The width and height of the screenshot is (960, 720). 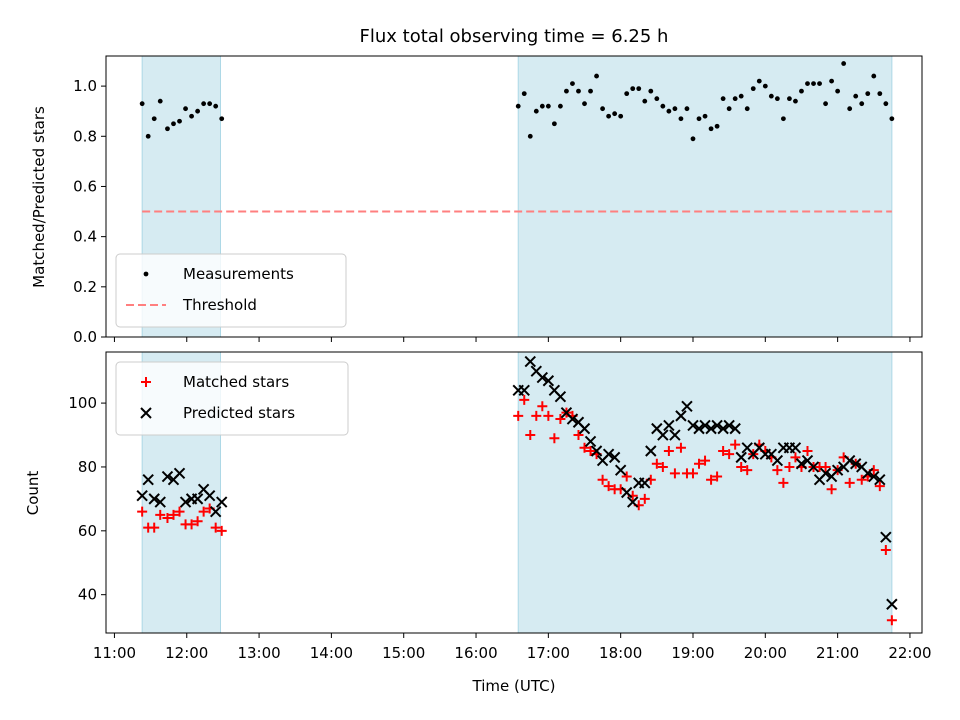 I want to click on y-tick-label: 0.8, so click(x=85, y=136).